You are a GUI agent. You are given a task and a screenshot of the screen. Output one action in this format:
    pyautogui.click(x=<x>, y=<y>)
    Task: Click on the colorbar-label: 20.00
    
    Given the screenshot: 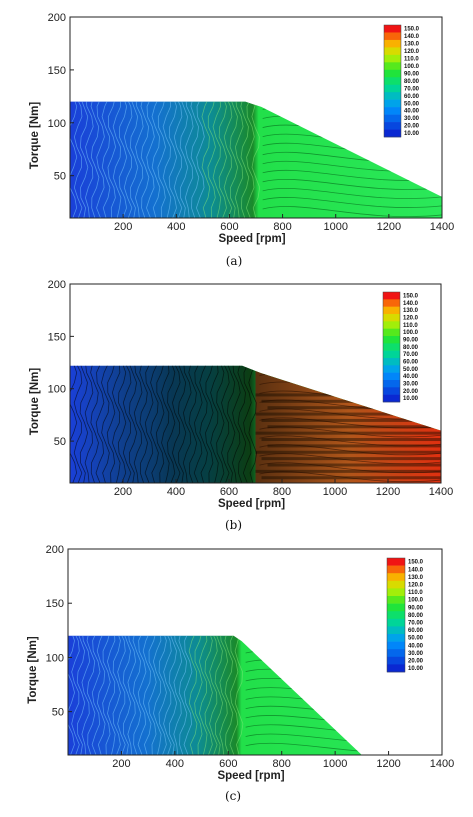 What is the action you would take?
    pyautogui.click(x=411, y=392)
    